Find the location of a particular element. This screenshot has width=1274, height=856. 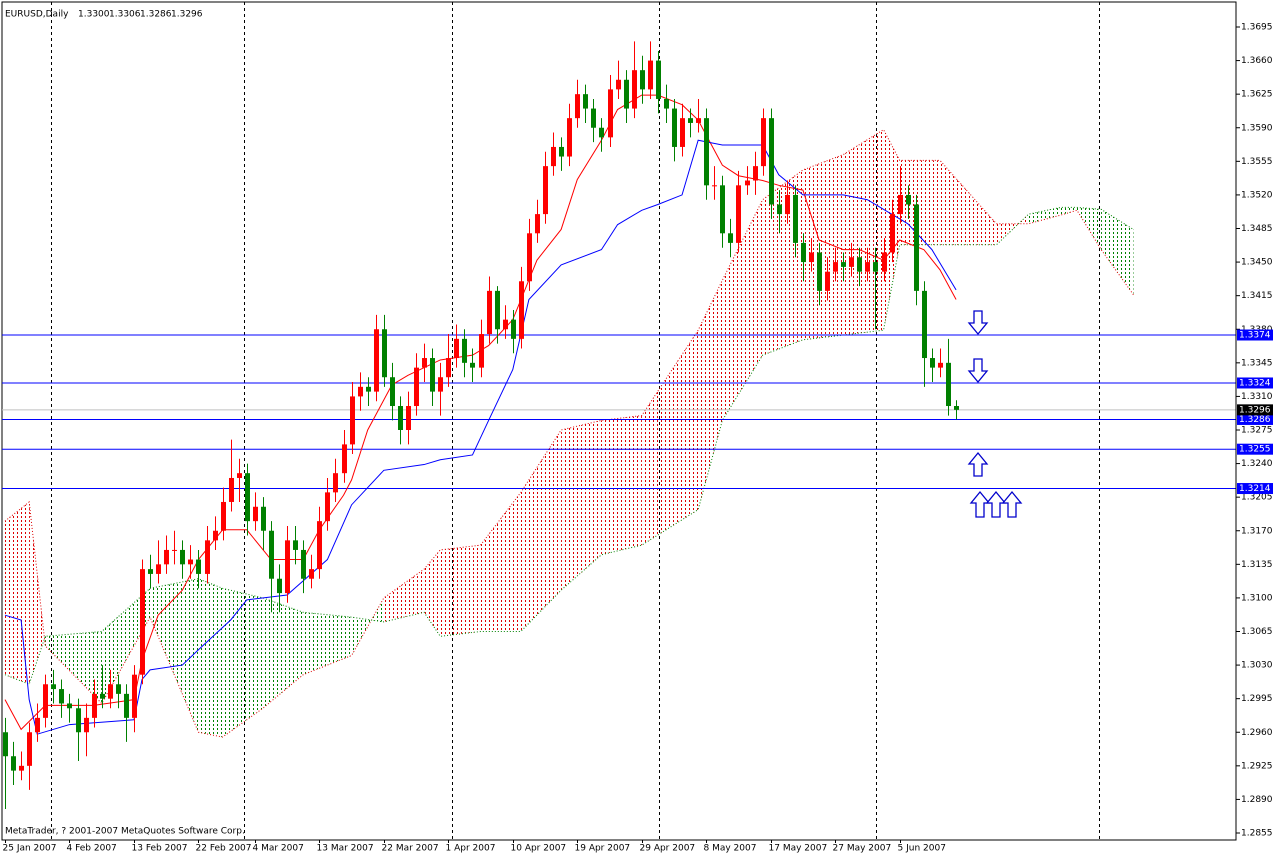

y-tick-label: 1.3695 is located at coordinates (1257, 28).